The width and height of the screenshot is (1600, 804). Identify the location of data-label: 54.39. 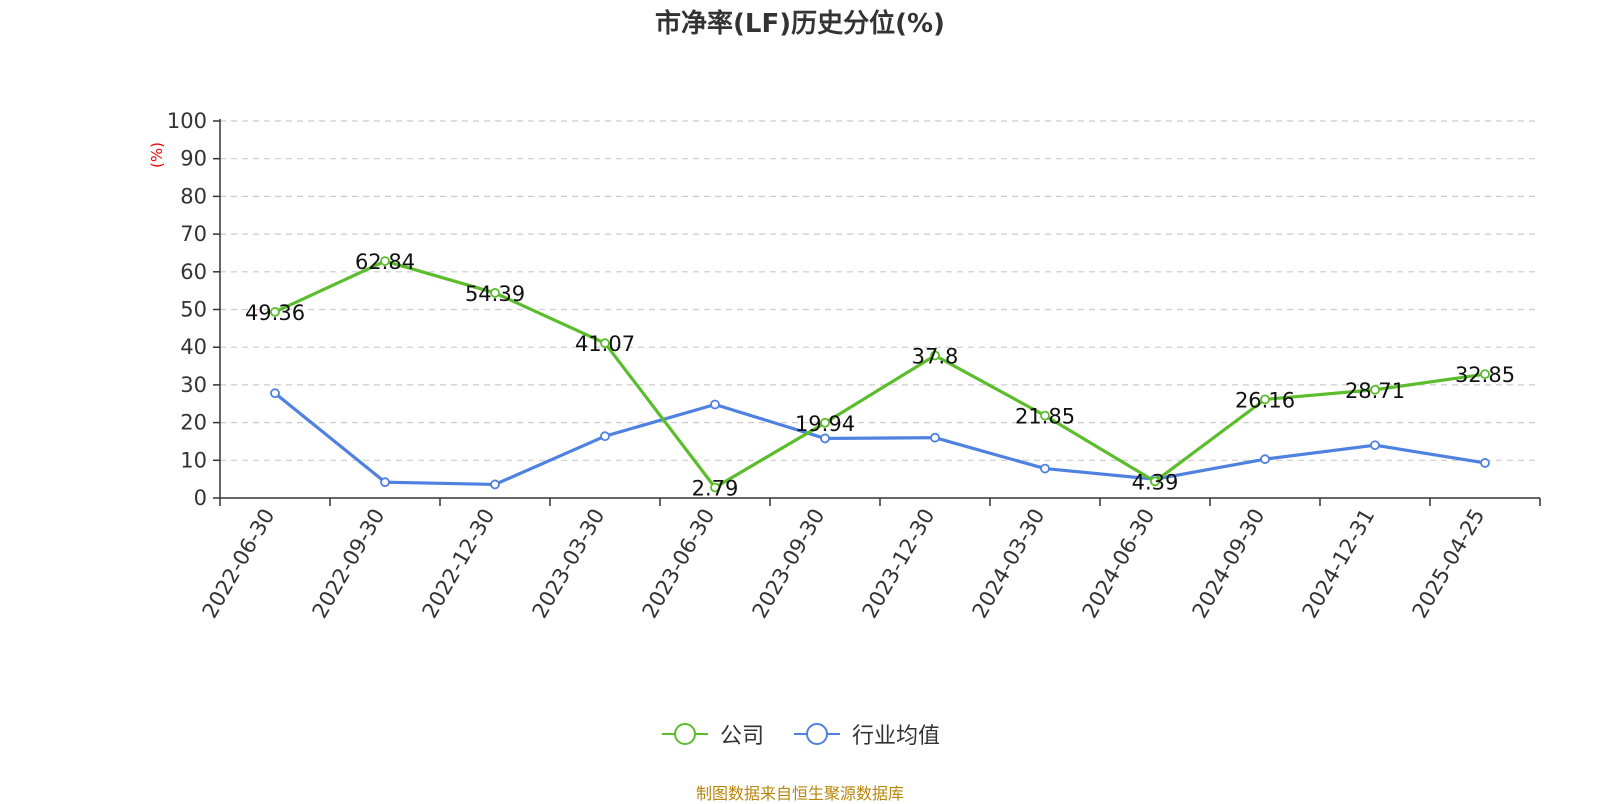
(495, 294).